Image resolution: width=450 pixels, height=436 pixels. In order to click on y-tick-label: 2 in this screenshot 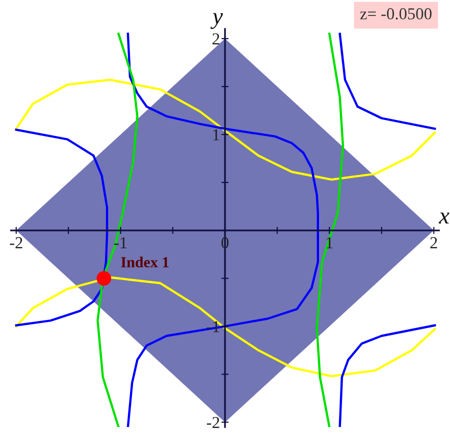, I will do `click(216, 38)`.